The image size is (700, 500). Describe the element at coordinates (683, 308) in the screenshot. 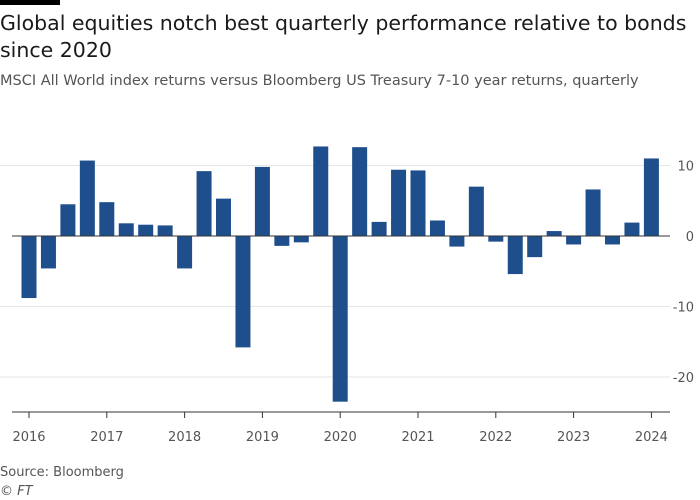

I see `y-tick-label: -10` at that location.